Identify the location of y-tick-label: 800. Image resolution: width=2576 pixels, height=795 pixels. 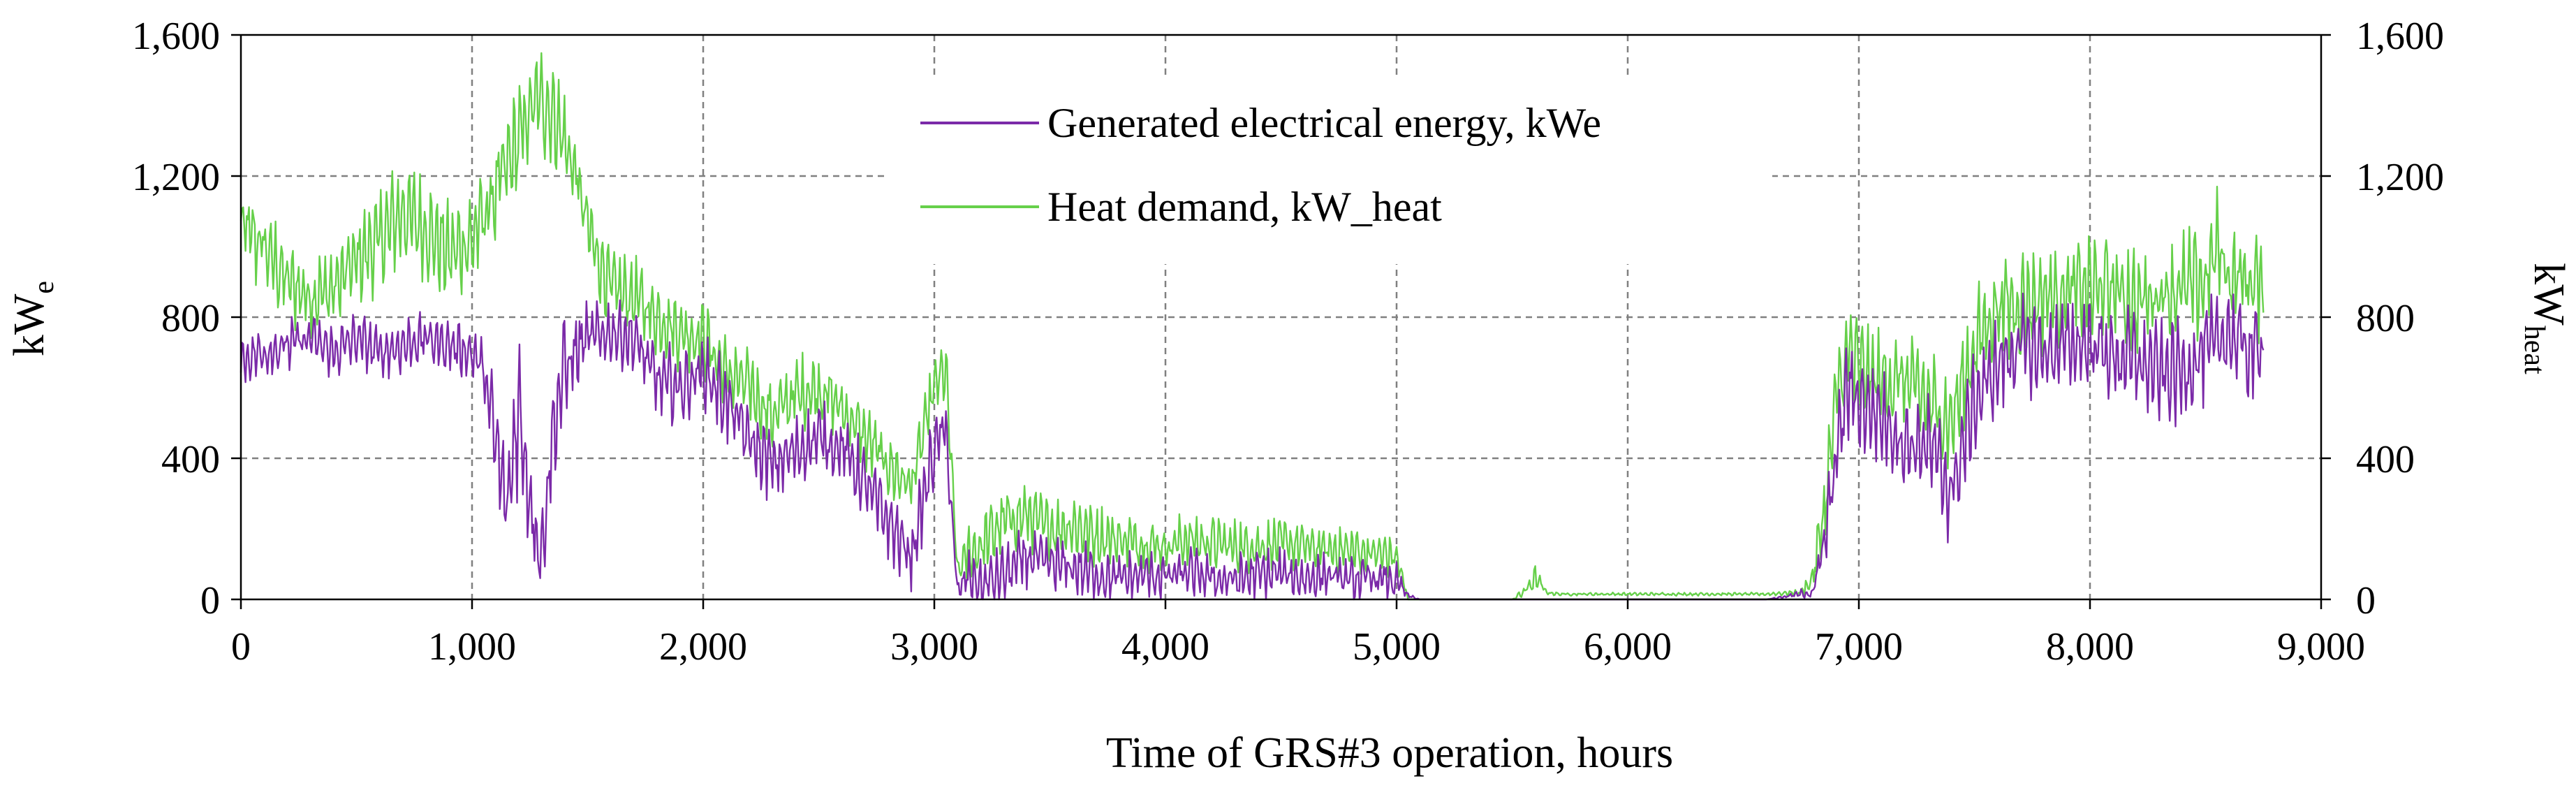
(190, 318).